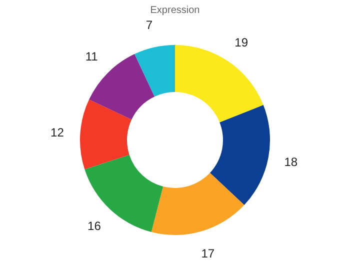 This screenshot has height=266, width=350. What do you see at coordinates (175, 10) in the screenshot?
I see `chart-title: Expression` at bounding box center [175, 10].